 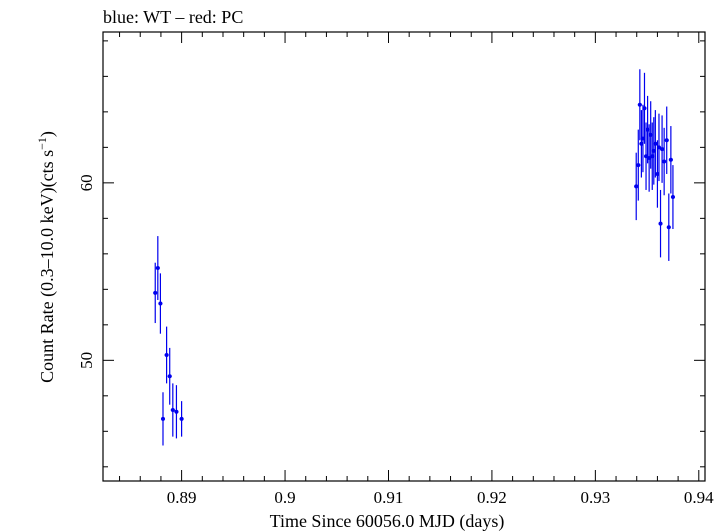 What do you see at coordinates (595, 497) in the screenshot?
I see `x-tick-label: 0.93` at bounding box center [595, 497].